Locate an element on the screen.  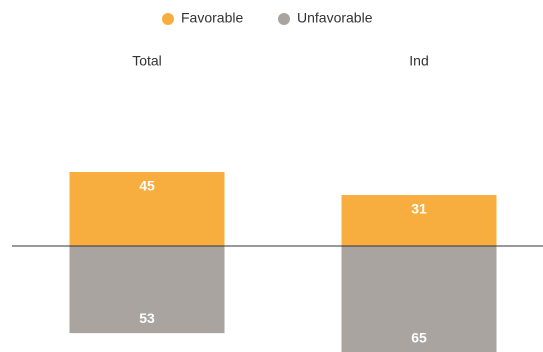
value-label: 53 is located at coordinates (147, 318).